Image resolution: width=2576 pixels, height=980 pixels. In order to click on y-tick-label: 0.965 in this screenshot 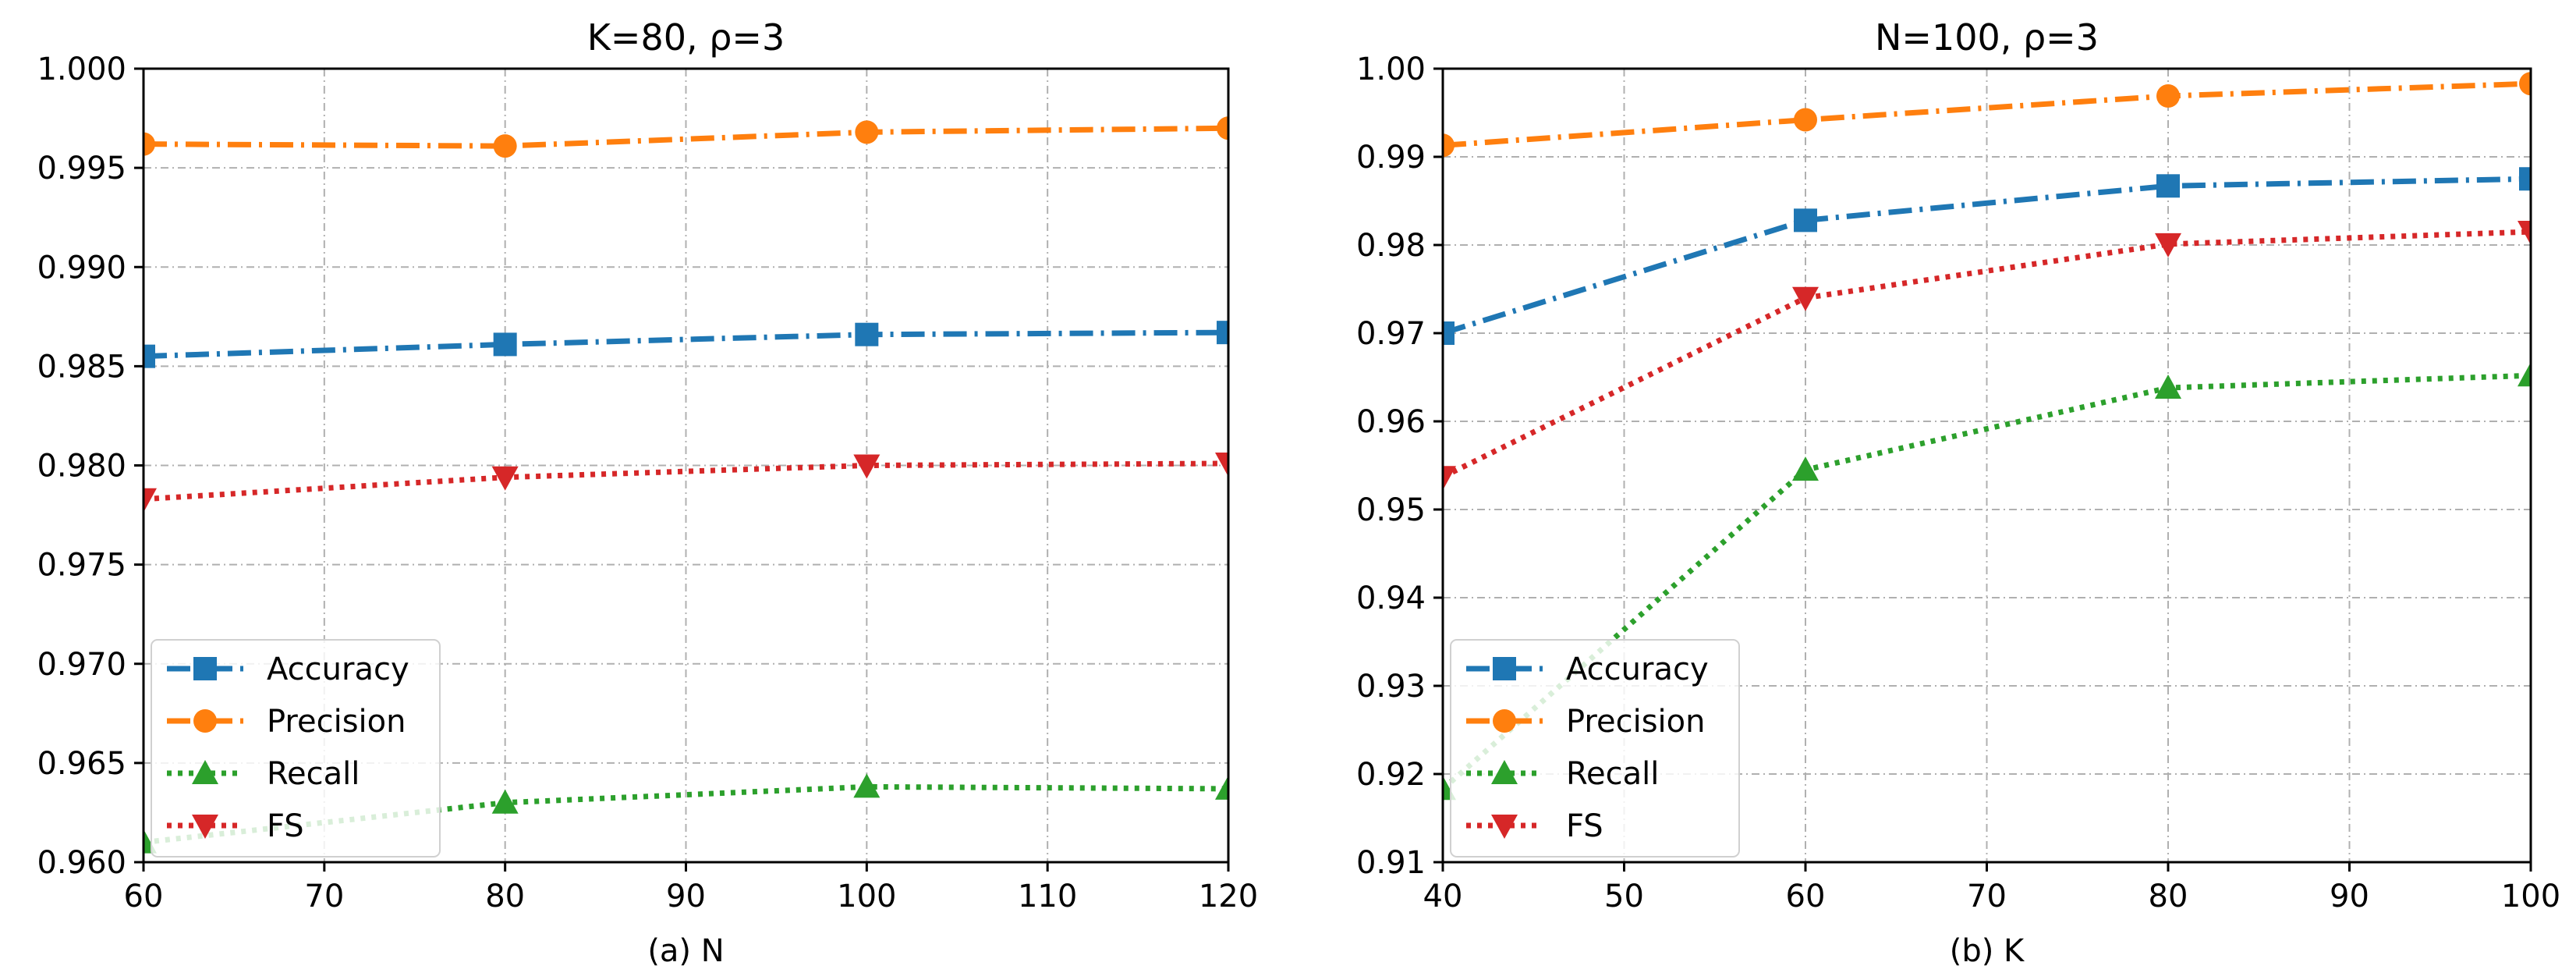, I will do `click(81, 764)`.